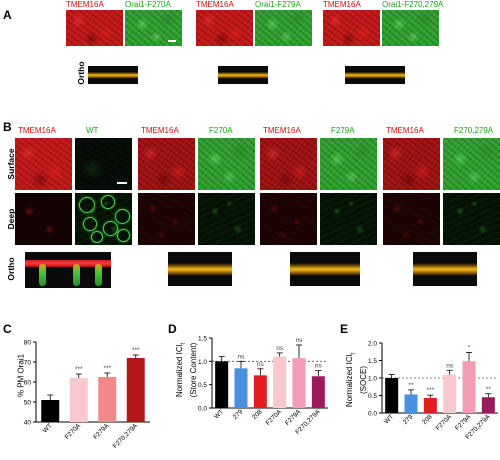  What do you see at coordinates (28, 383) in the screenshot?
I see `chart-c-ytick-label-2: 60` at bounding box center [28, 383].